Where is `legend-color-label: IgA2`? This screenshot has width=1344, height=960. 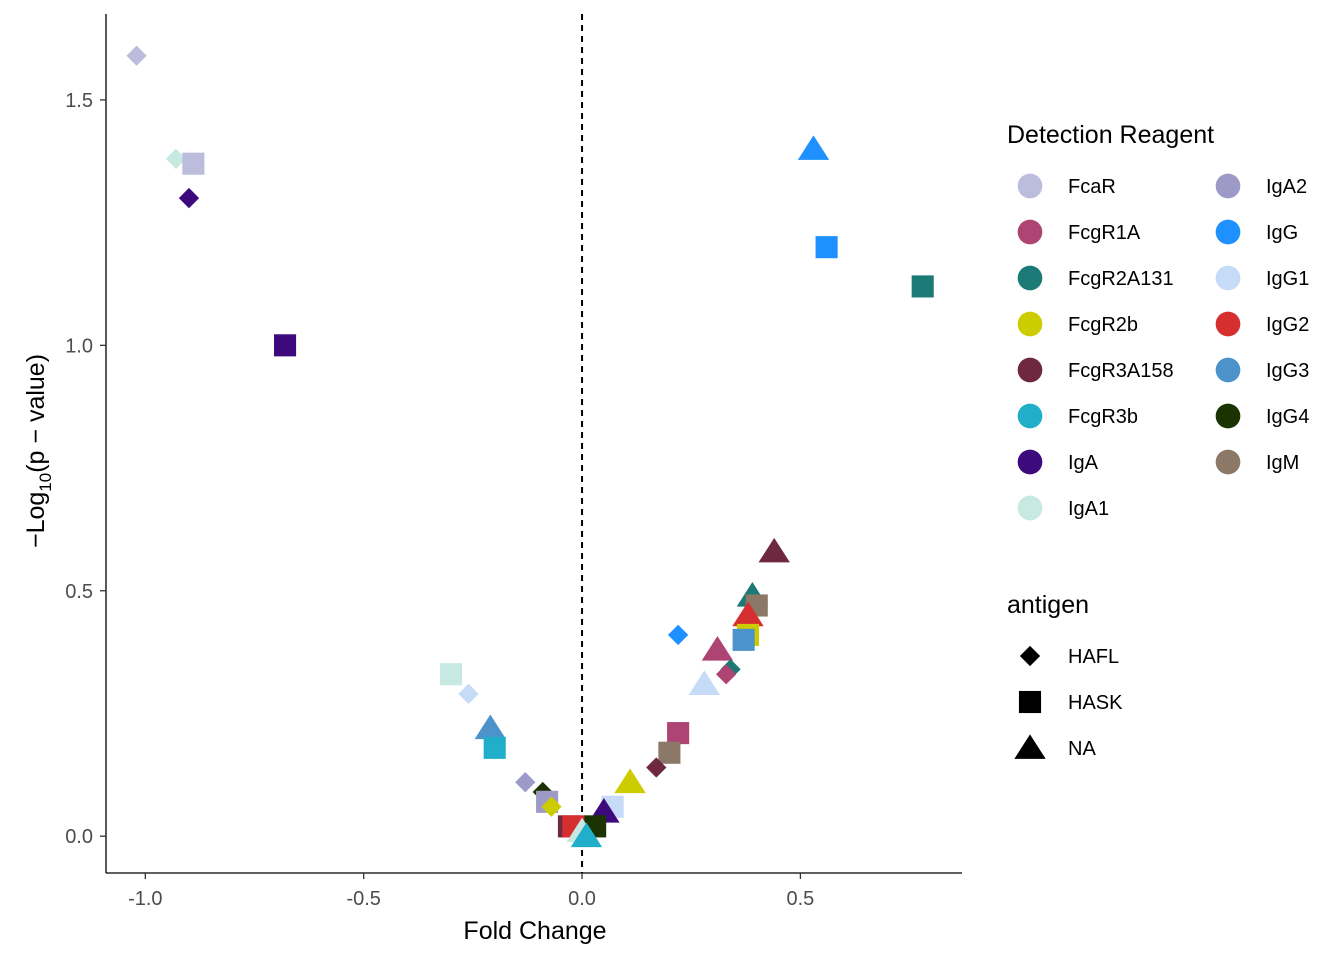 legend-color-label: IgA2 is located at coordinates (1286, 187).